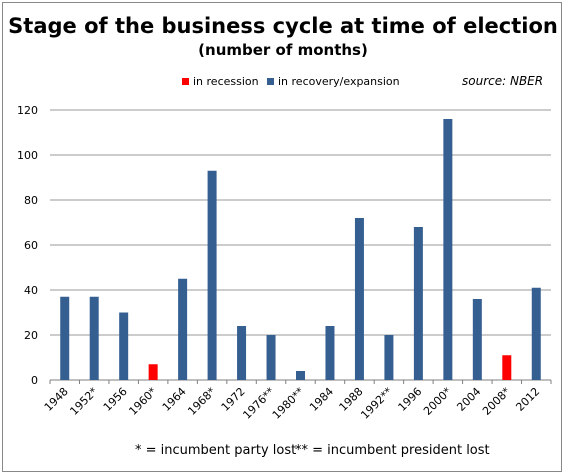 The image size is (566, 476). I want to click on y-tick-label: 100, so click(27, 155).